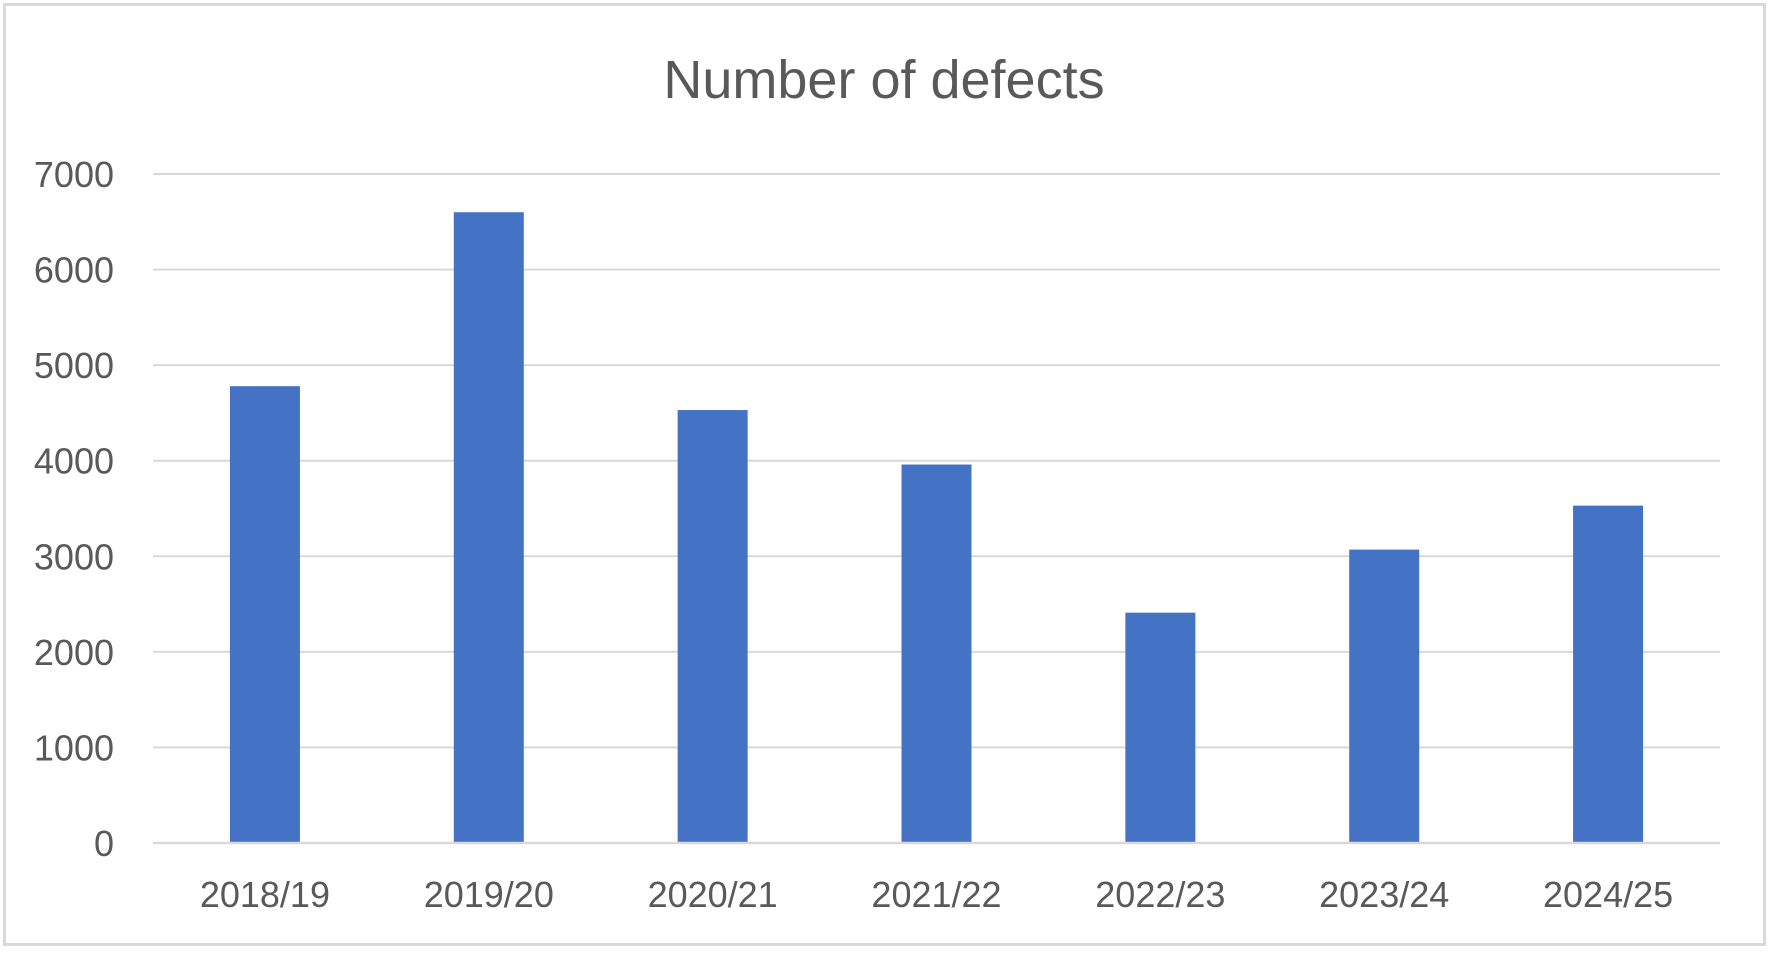  What do you see at coordinates (489, 894) in the screenshot?
I see `x-tick-label: 2019/20` at bounding box center [489, 894].